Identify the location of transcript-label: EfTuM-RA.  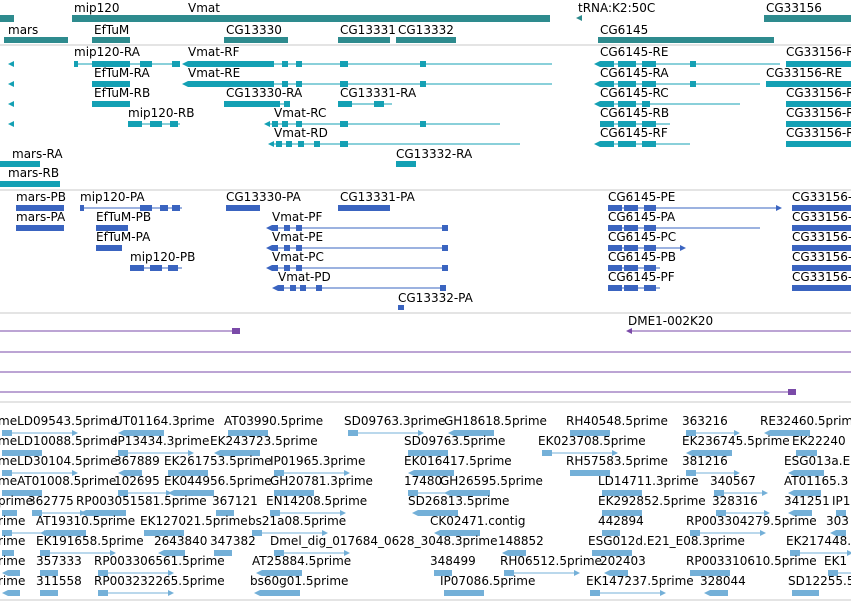
(122, 73).